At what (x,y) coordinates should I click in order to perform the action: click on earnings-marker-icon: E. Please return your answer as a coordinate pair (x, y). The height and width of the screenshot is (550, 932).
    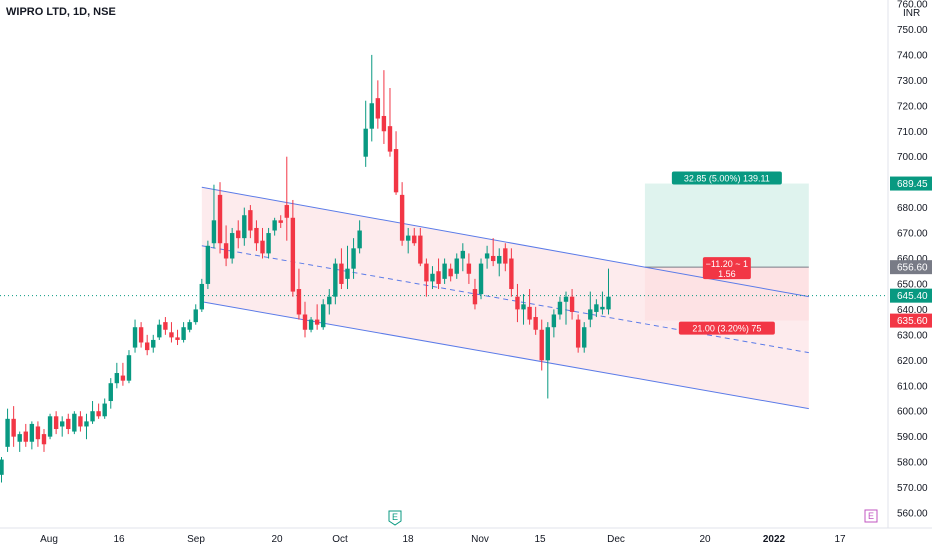
    Looking at the image, I should click on (395, 518).